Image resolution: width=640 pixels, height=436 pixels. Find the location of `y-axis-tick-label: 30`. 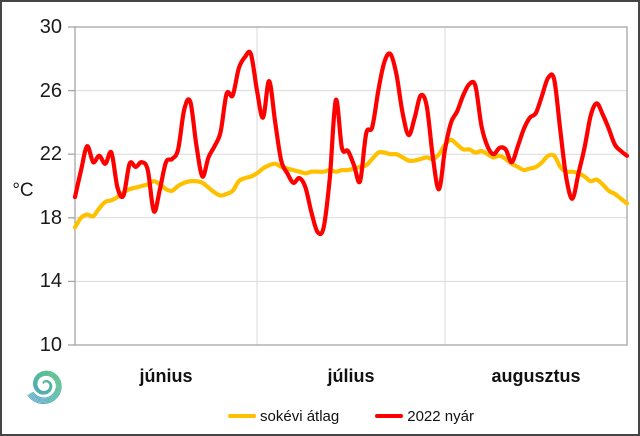

y-axis-tick-label: 30 is located at coordinates (50, 27).